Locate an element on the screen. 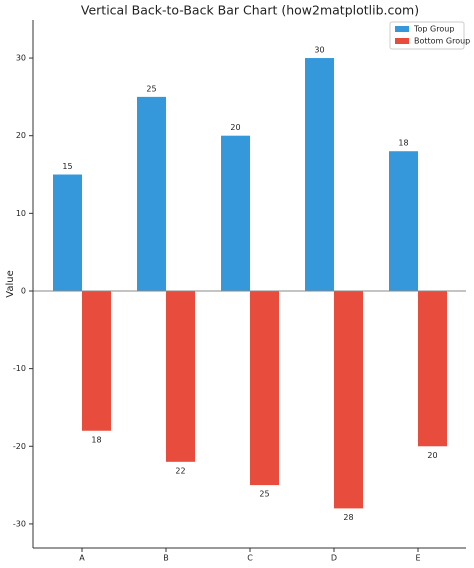 The width and height of the screenshot is (474, 568). value-label: 30 is located at coordinates (319, 50).